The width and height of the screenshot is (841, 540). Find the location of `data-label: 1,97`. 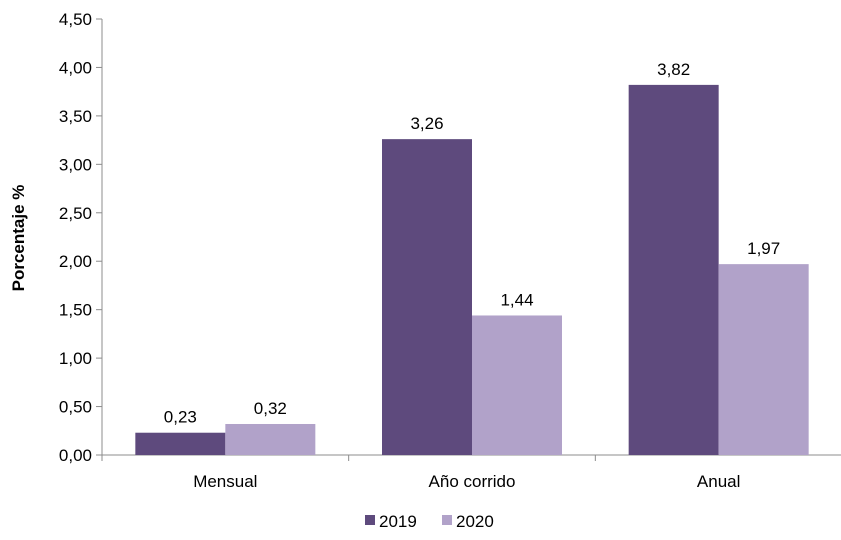

data-label: 1,97 is located at coordinates (763, 248).